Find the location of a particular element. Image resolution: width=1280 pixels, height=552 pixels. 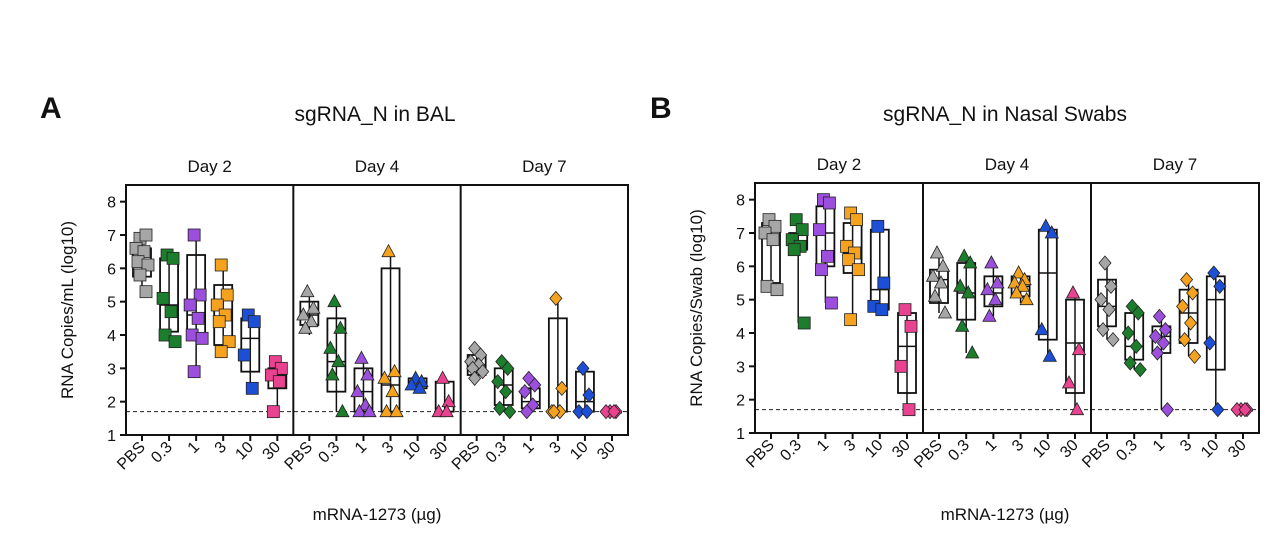

facet-day-7: Day 7 PBS 0.3 1 3 10 30 is located at coordinates (536, 315).